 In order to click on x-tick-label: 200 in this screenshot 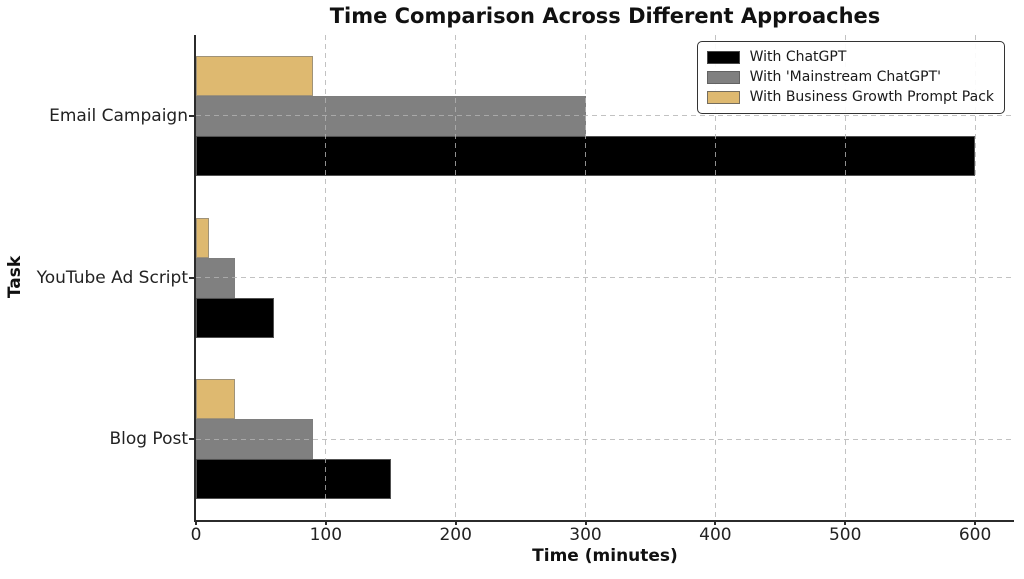, I will do `click(455, 535)`.